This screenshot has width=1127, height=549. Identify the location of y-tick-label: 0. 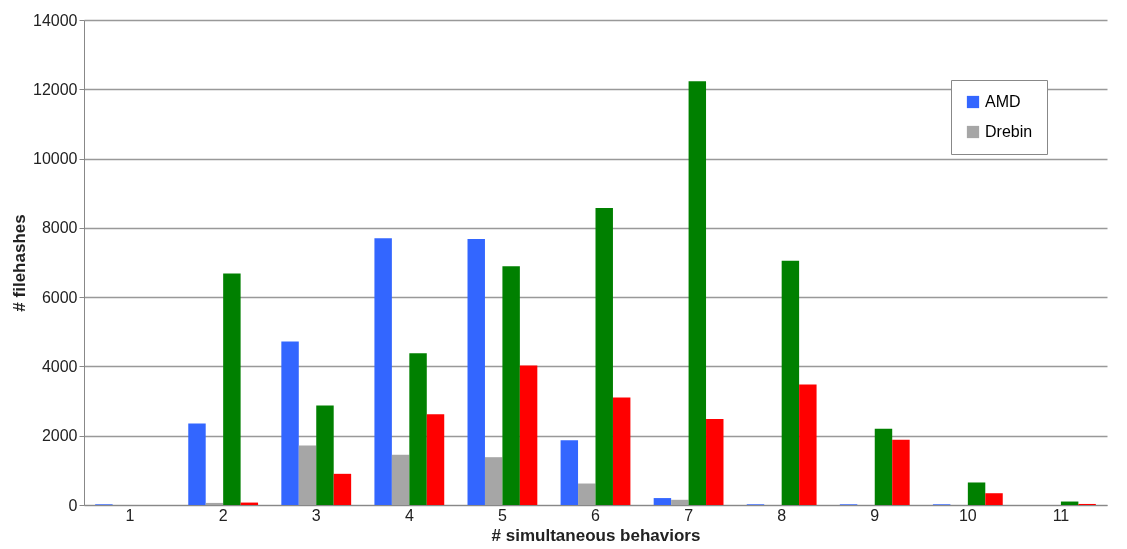
(73, 505).